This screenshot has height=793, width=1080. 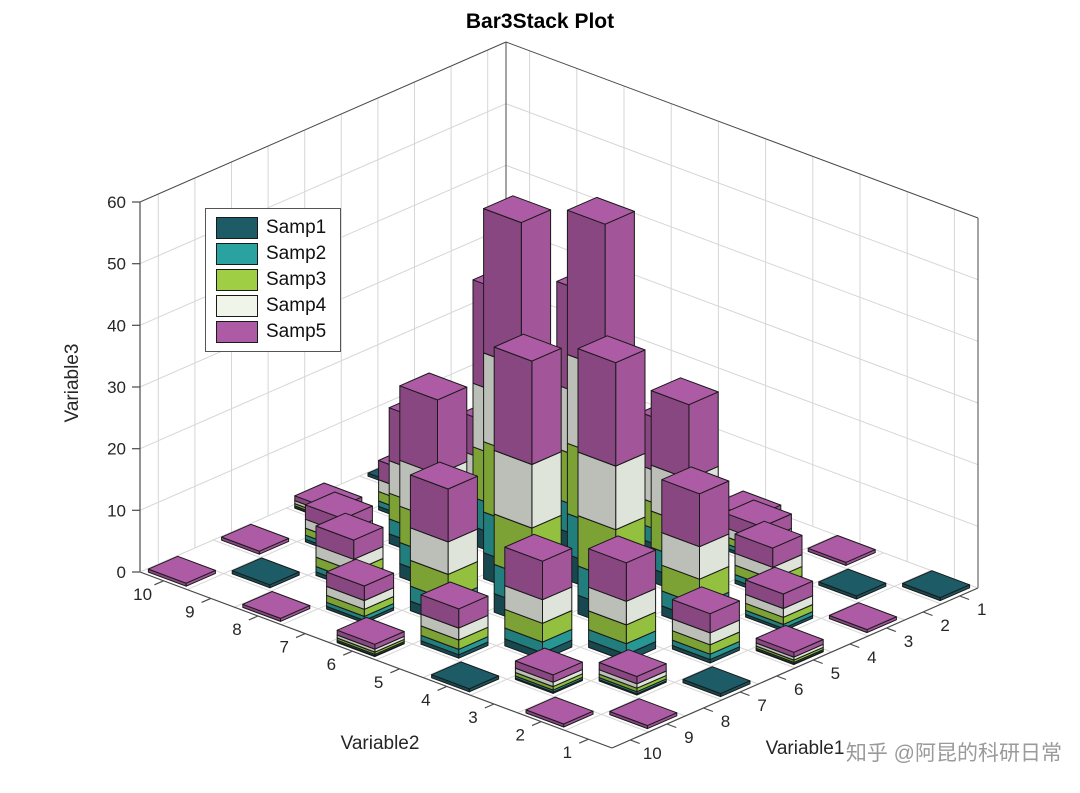 What do you see at coordinates (72, 383) in the screenshot?
I see `z-axis-label: Variable3` at bounding box center [72, 383].